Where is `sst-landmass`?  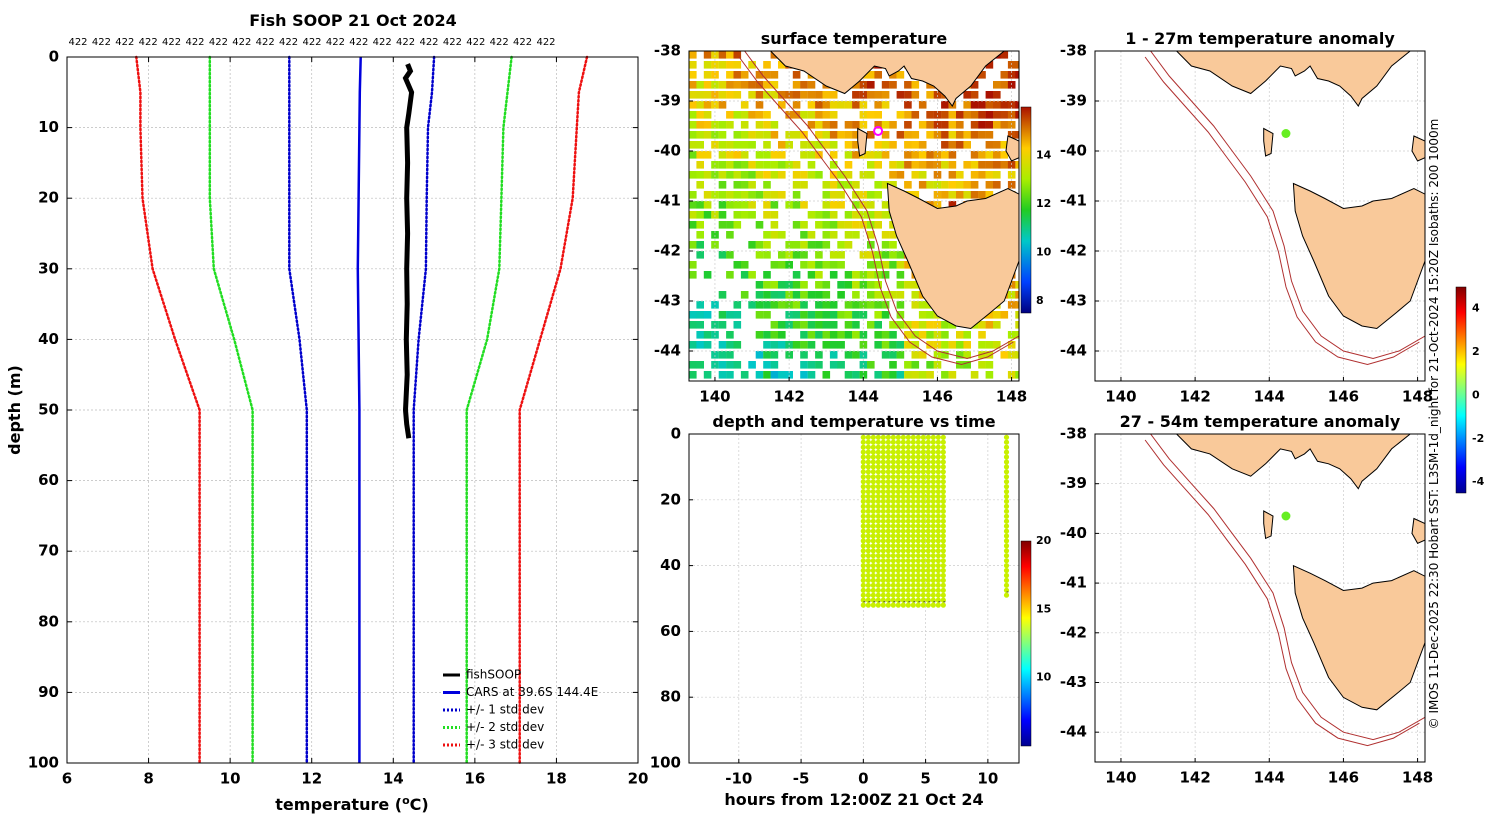 sst-landmass is located at coordinates (952, 256).